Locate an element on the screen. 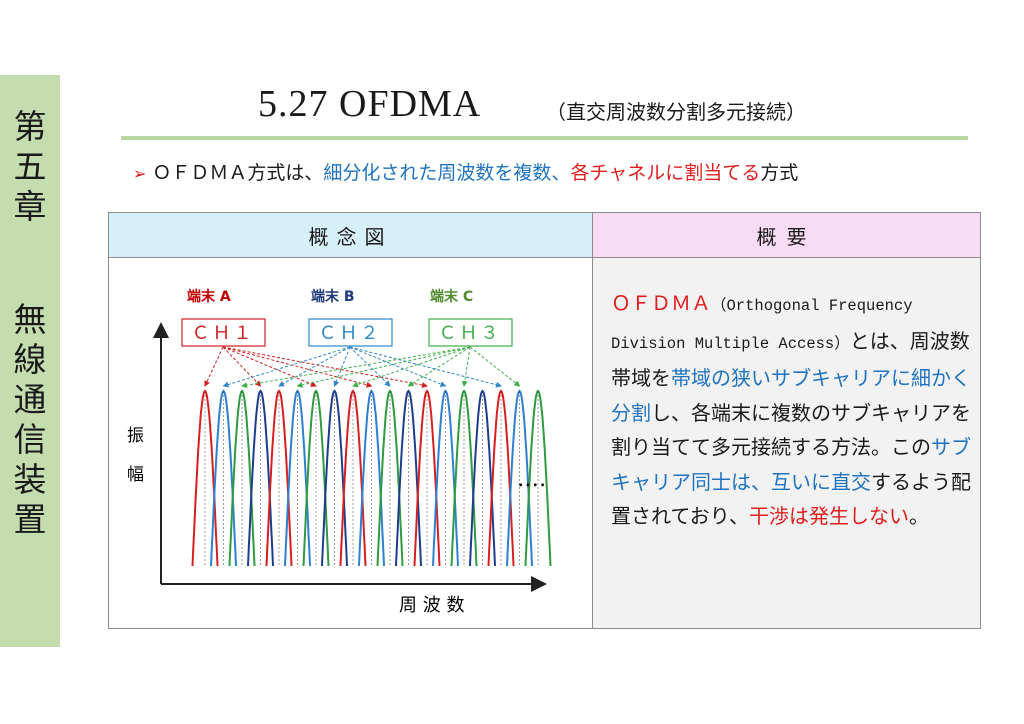  page-title: 5.27 OFDMA is located at coordinates (370, 104).